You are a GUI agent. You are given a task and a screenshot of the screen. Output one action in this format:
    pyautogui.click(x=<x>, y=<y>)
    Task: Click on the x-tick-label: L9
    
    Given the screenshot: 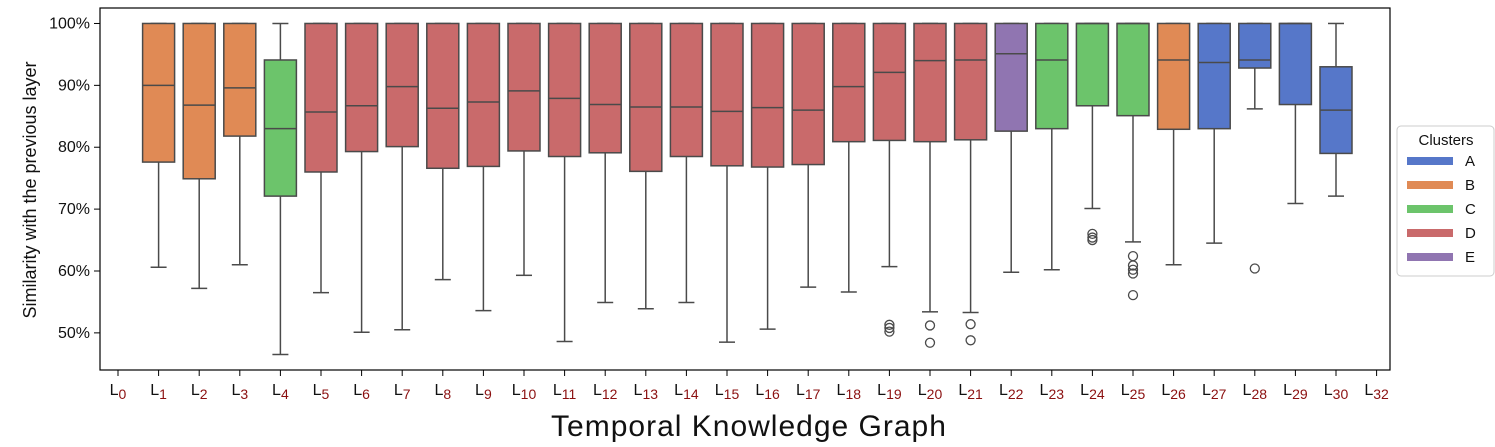 What is the action you would take?
    pyautogui.click(x=483, y=392)
    